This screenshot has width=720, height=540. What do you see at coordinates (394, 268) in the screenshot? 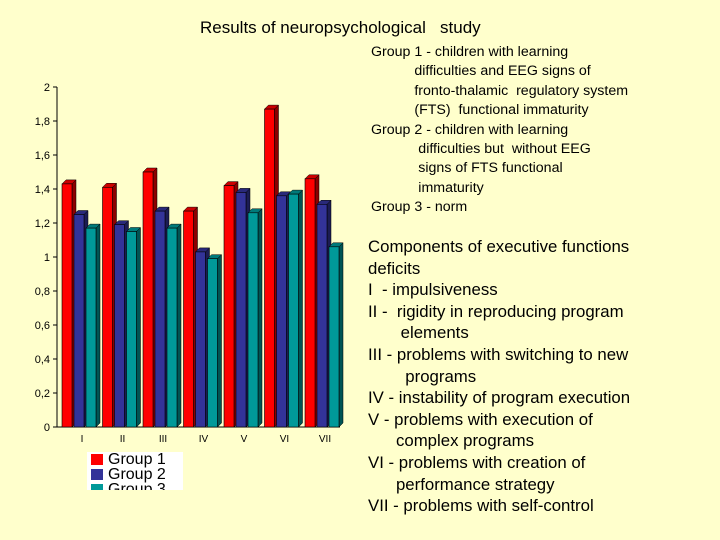
I see `description-line: deficits` at bounding box center [394, 268].